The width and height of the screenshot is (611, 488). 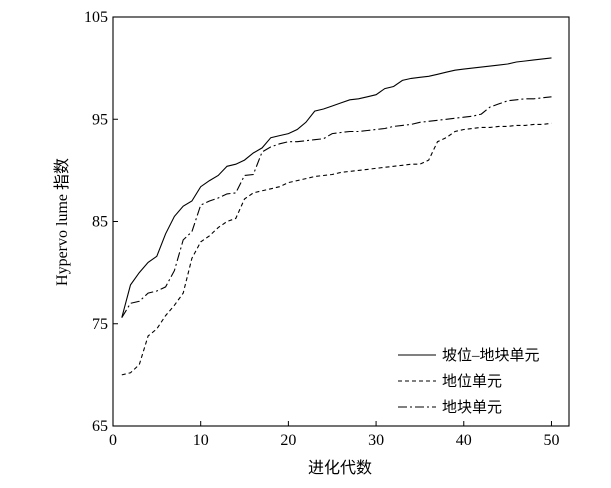 What do you see at coordinates (288, 440) in the screenshot?
I see `x-tick-label: 20` at bounding box center [288, 440].